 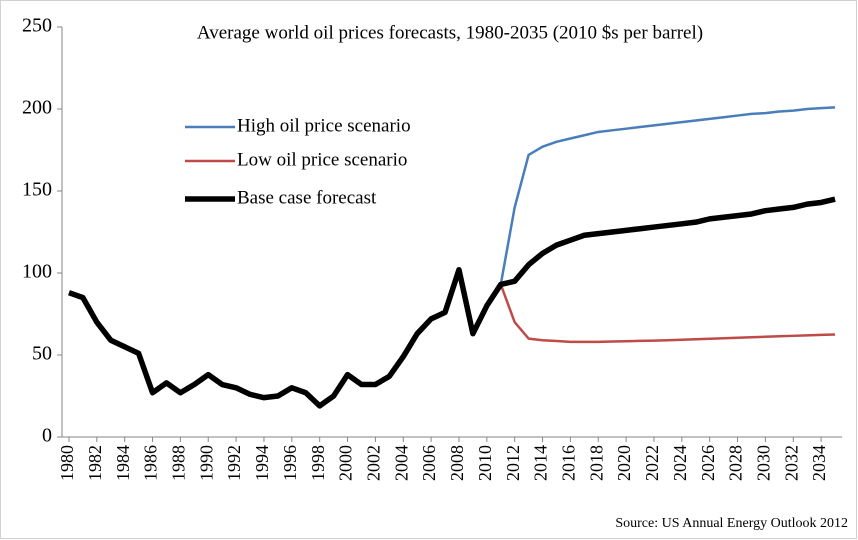 What do you see at coordinates (234, 463) in the screenshot?
I see `x-tick-label: 1992` at bounding box center [234, 463].